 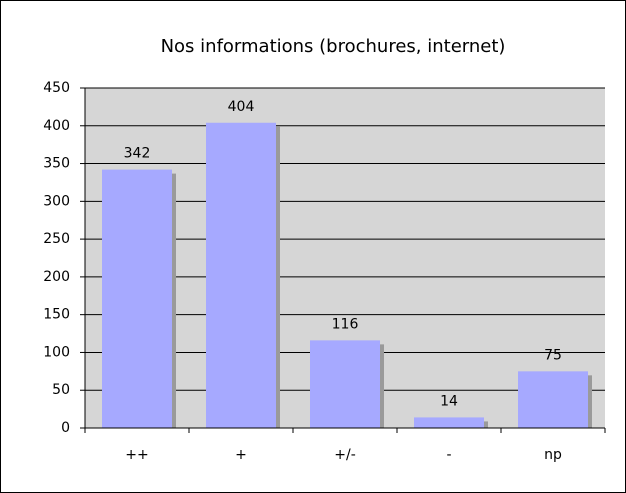 I want to click on y-tick-label: 300, so click(x=56, y=201).